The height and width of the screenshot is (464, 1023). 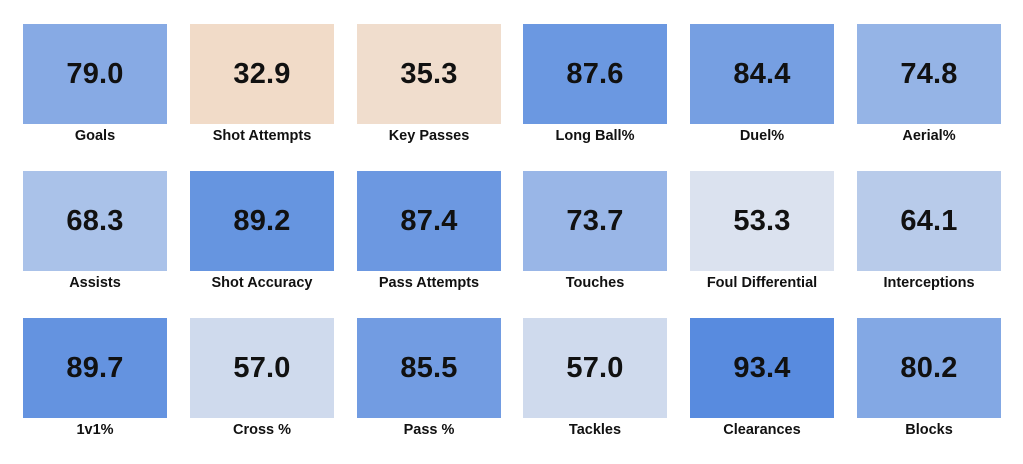 I want to click on stat-tile: 68.3, so click(x=95, y=221).